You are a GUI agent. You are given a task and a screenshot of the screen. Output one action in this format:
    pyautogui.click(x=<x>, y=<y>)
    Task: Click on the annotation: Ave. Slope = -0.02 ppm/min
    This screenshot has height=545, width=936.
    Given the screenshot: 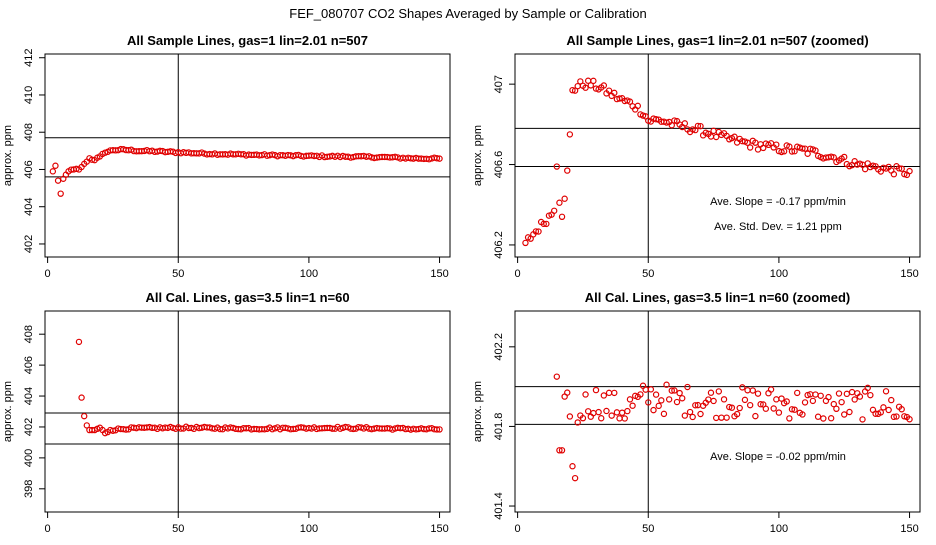 What is the action you would take?
    pyautogui.click(x=778, y=457)
    